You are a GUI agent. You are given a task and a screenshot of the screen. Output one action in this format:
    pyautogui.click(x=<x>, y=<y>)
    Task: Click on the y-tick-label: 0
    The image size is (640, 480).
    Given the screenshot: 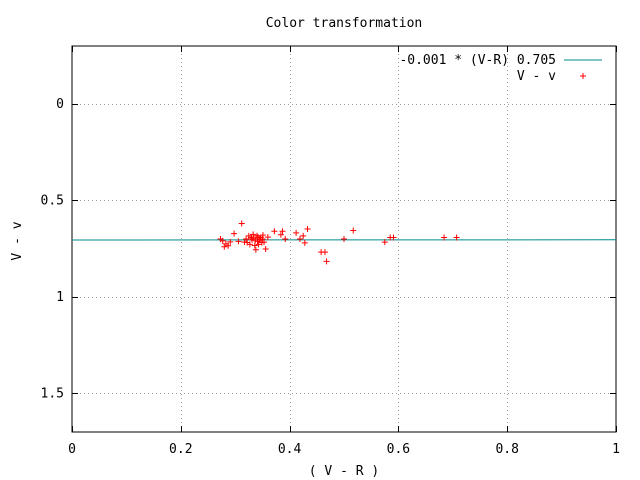 What is the action you would take?
    pyautogui.click(x=60, y=104)
    